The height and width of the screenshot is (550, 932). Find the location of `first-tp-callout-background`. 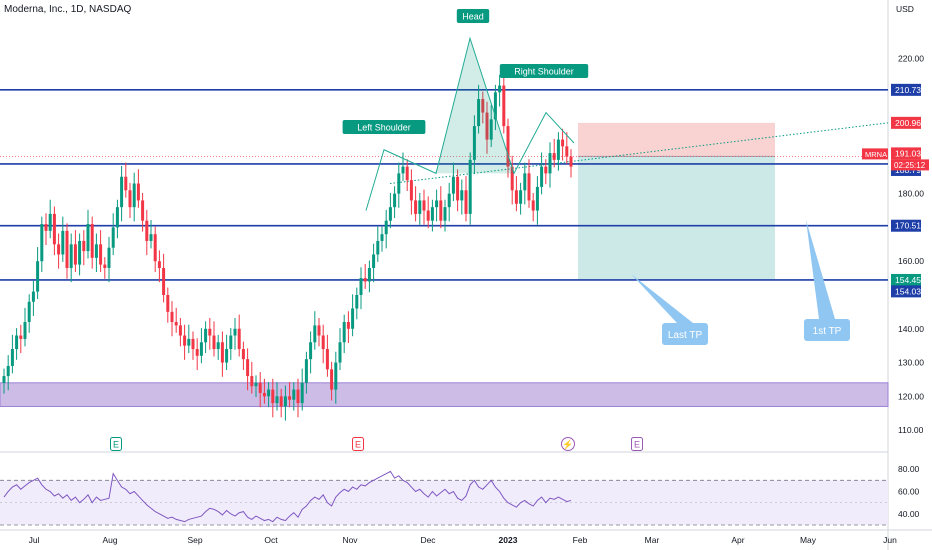

first-tp-callout-background is located at coordinates (827, 330).